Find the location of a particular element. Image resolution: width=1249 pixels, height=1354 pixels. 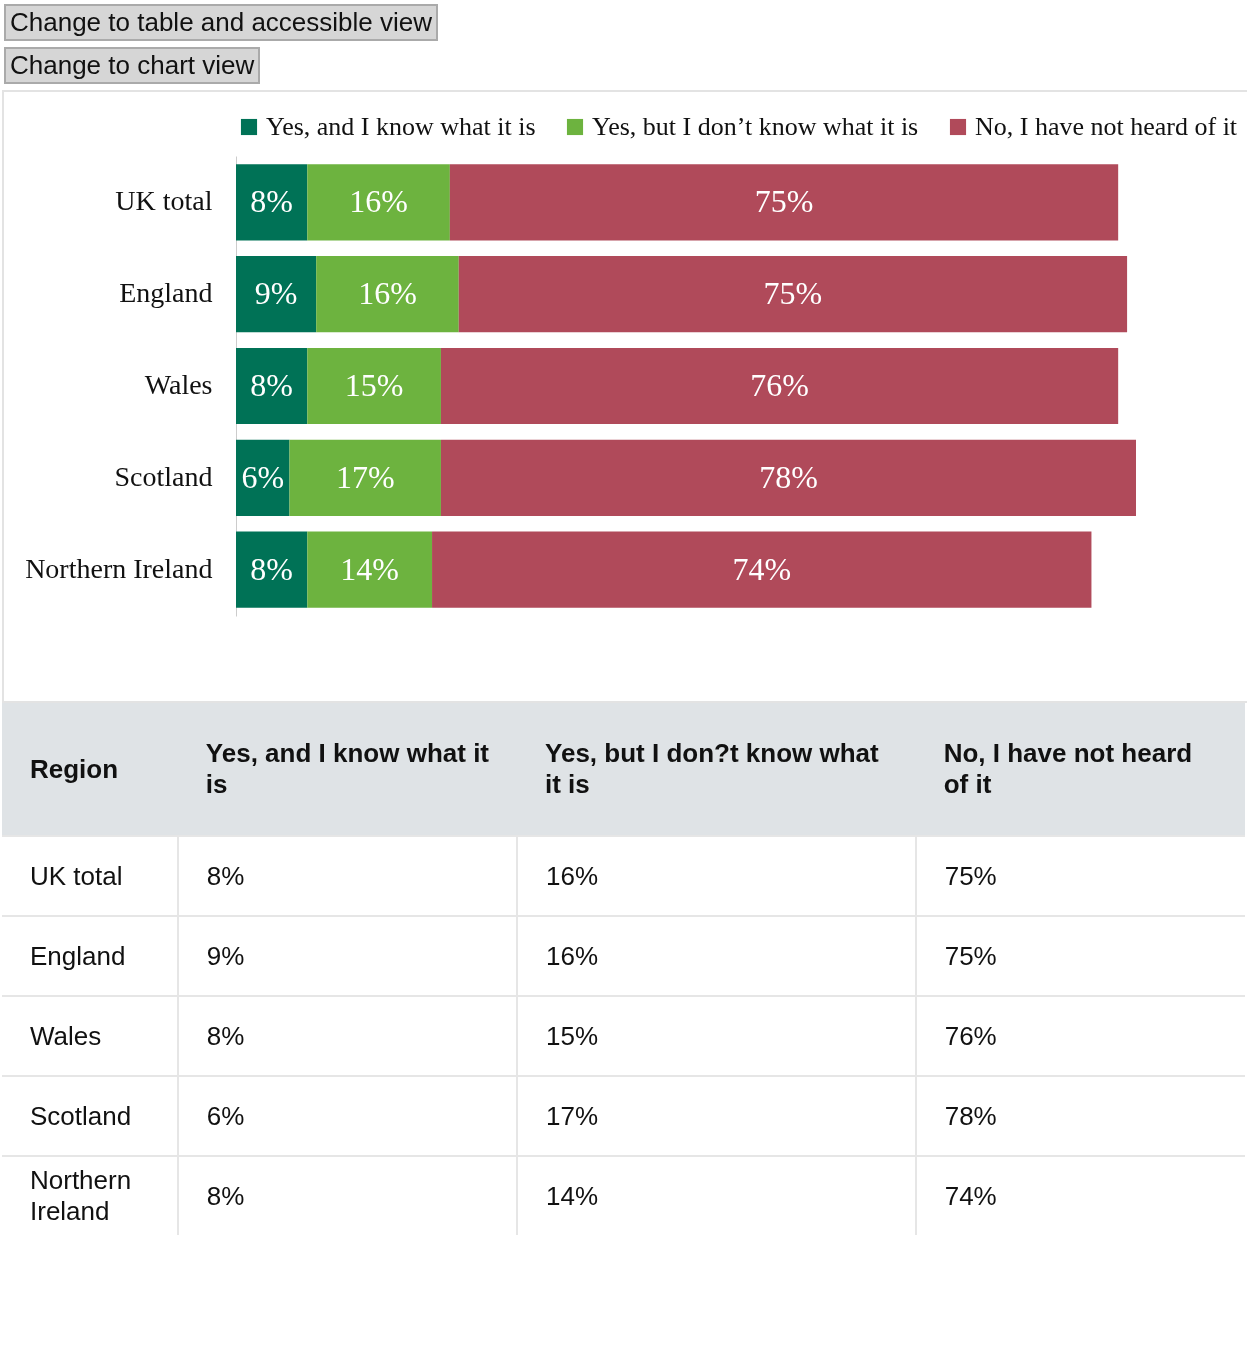

data-label: 78% is located at coordinates (788, 476).